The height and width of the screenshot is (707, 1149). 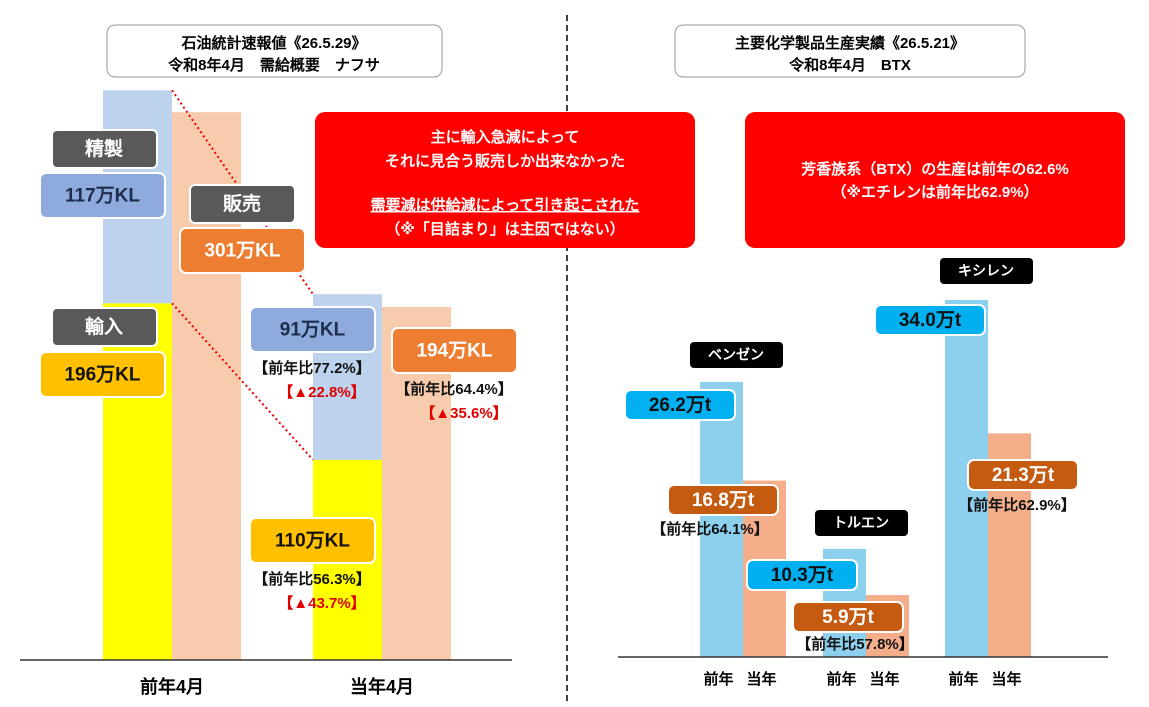 I want to click on callout-text: （※「目詰まり」は主因ではない）, so click(x=505, y=229).